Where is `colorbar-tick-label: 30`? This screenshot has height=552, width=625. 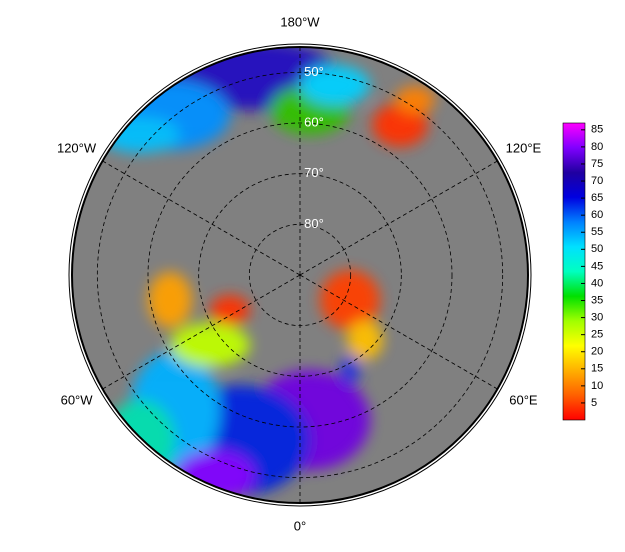
colorbar-tick-label: 30 is located at coordinates (597, 317).